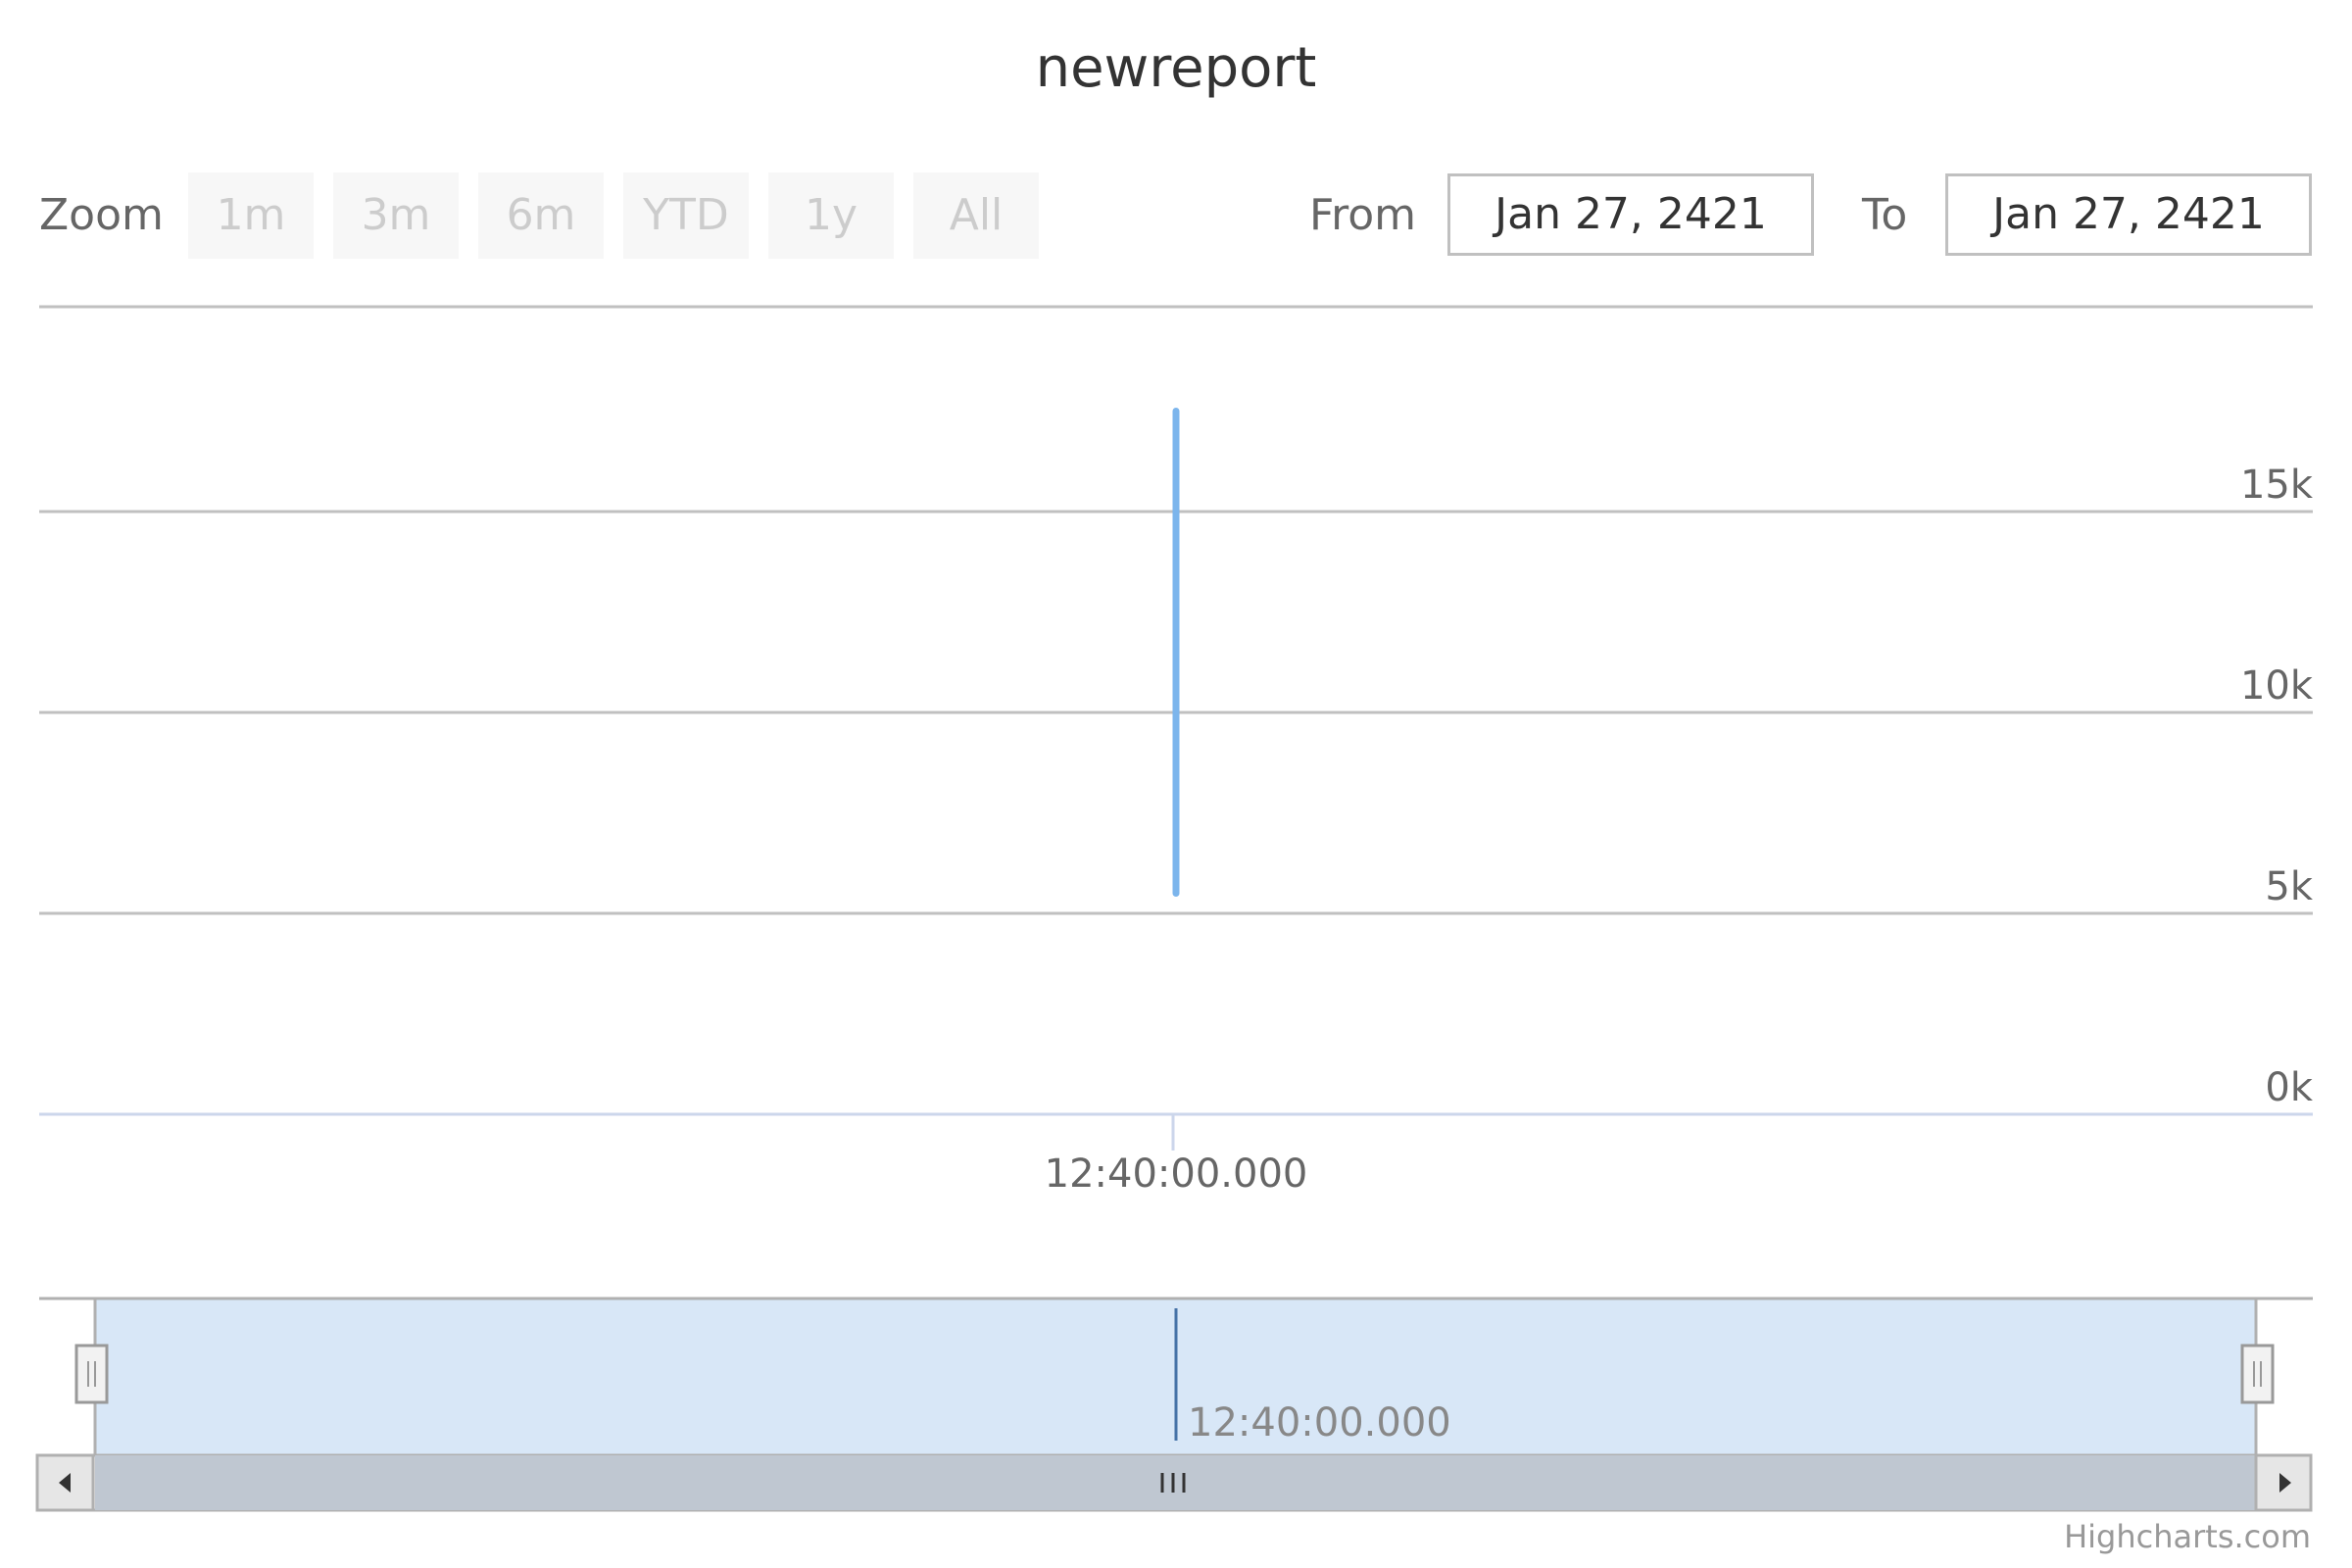 The width and height of the screenshot is (2352, 1568). Describe the element at coordinates (2289, 886) in the screenshot. I see `y-tick-label: 5k` at that location.